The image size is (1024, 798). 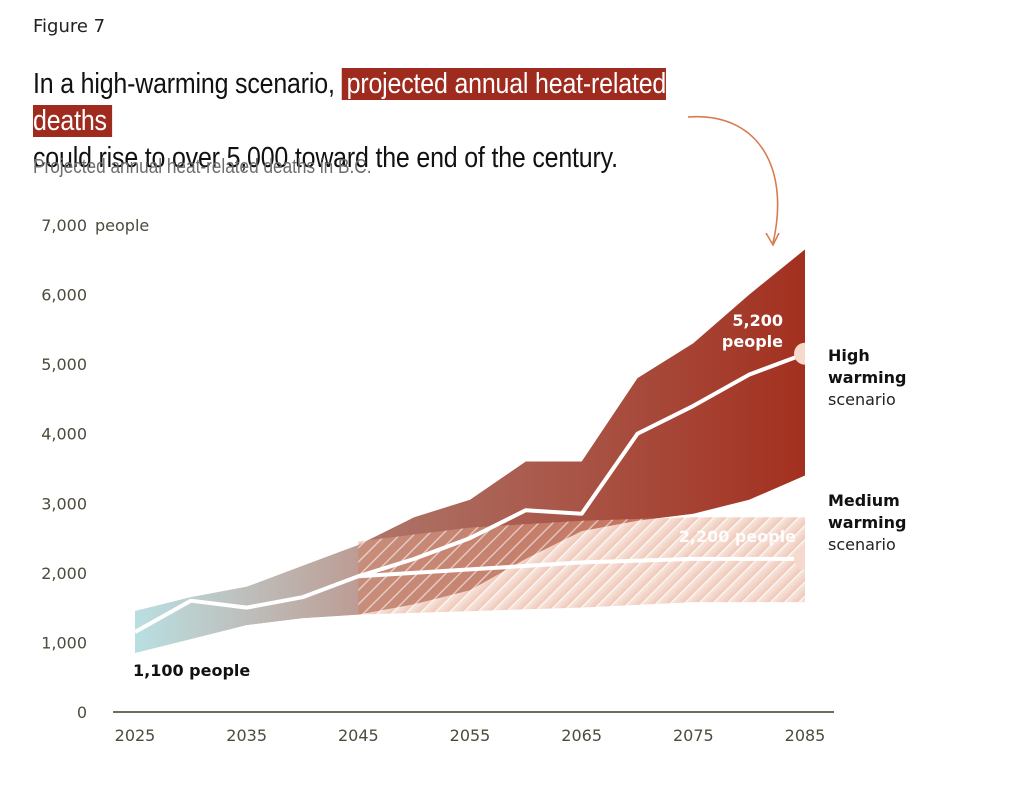 I want to click on high-warming-label-line3: scenario, so click(x=862, y=399).